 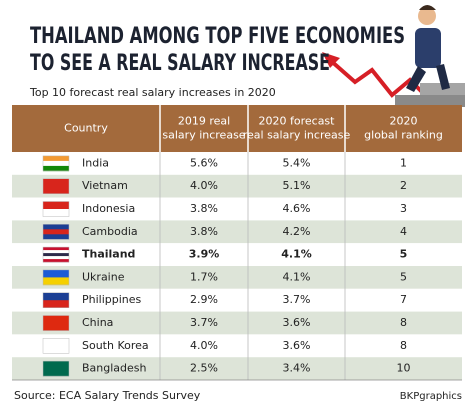 What do you see at coordinates (403, 208) in the screenshot?
I see `cell-value: 3` at bounding box center [403, 208].